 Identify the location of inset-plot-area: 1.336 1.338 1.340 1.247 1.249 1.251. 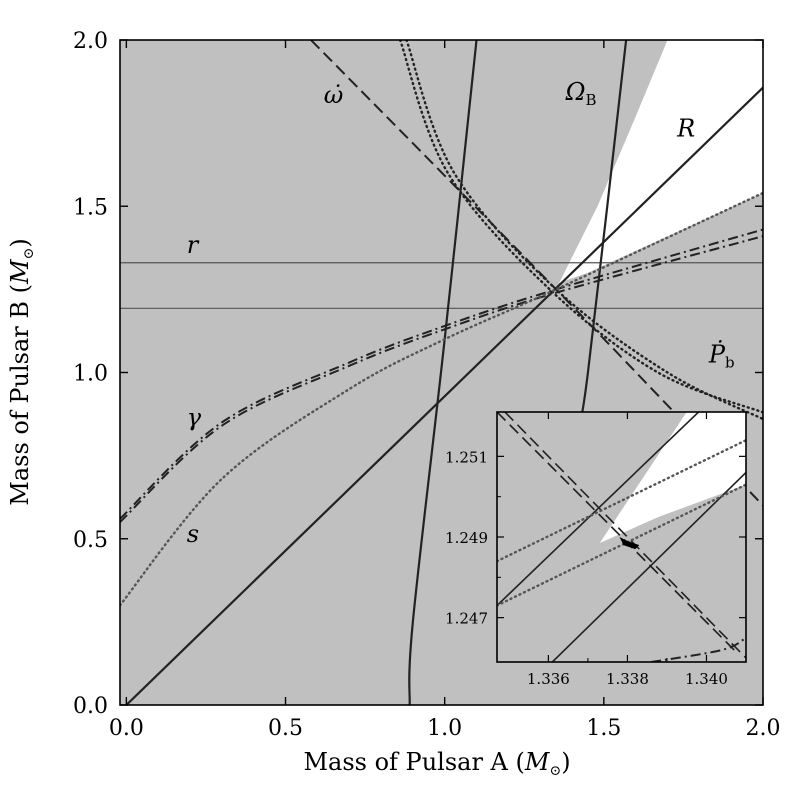
(596, 549).